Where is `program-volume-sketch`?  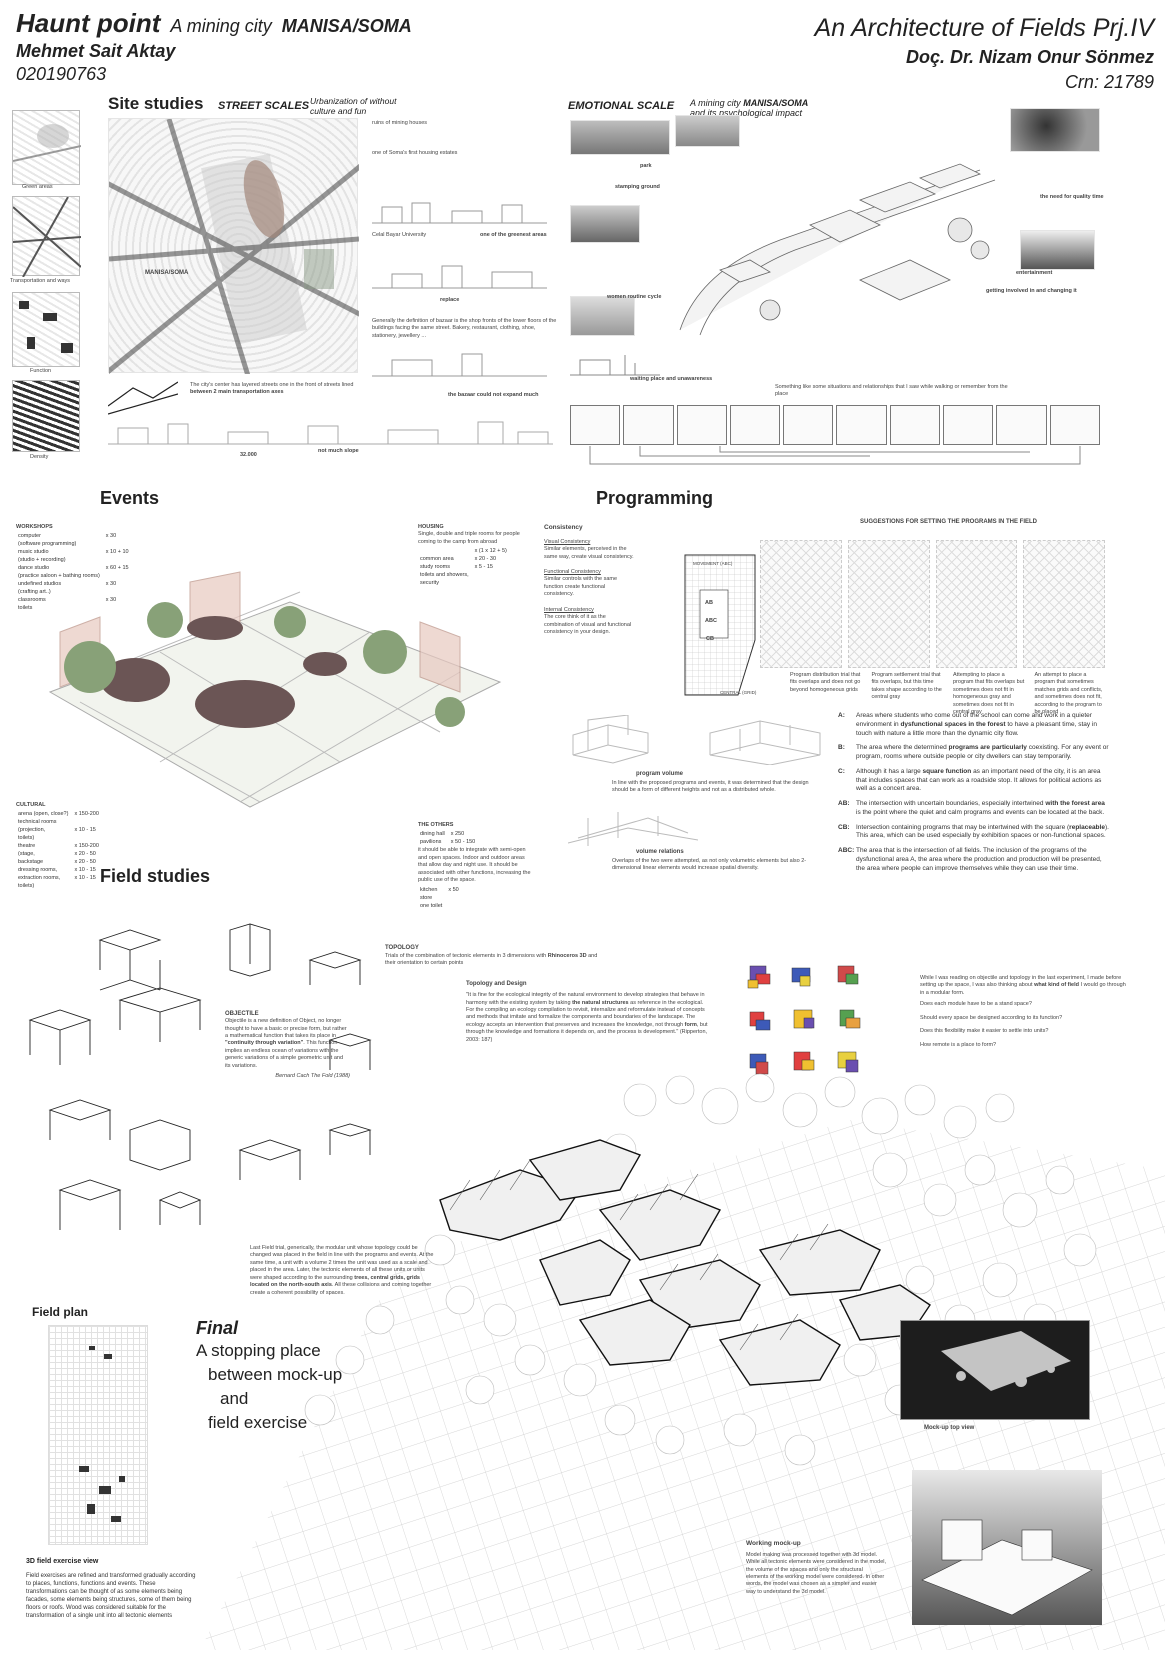 program-volume-sketch is located at coordinates (610, 739).